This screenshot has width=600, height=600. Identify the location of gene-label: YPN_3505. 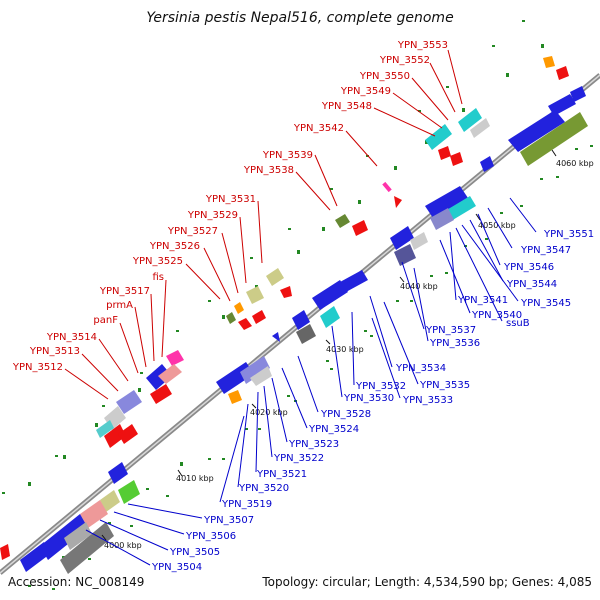
(194, 552).